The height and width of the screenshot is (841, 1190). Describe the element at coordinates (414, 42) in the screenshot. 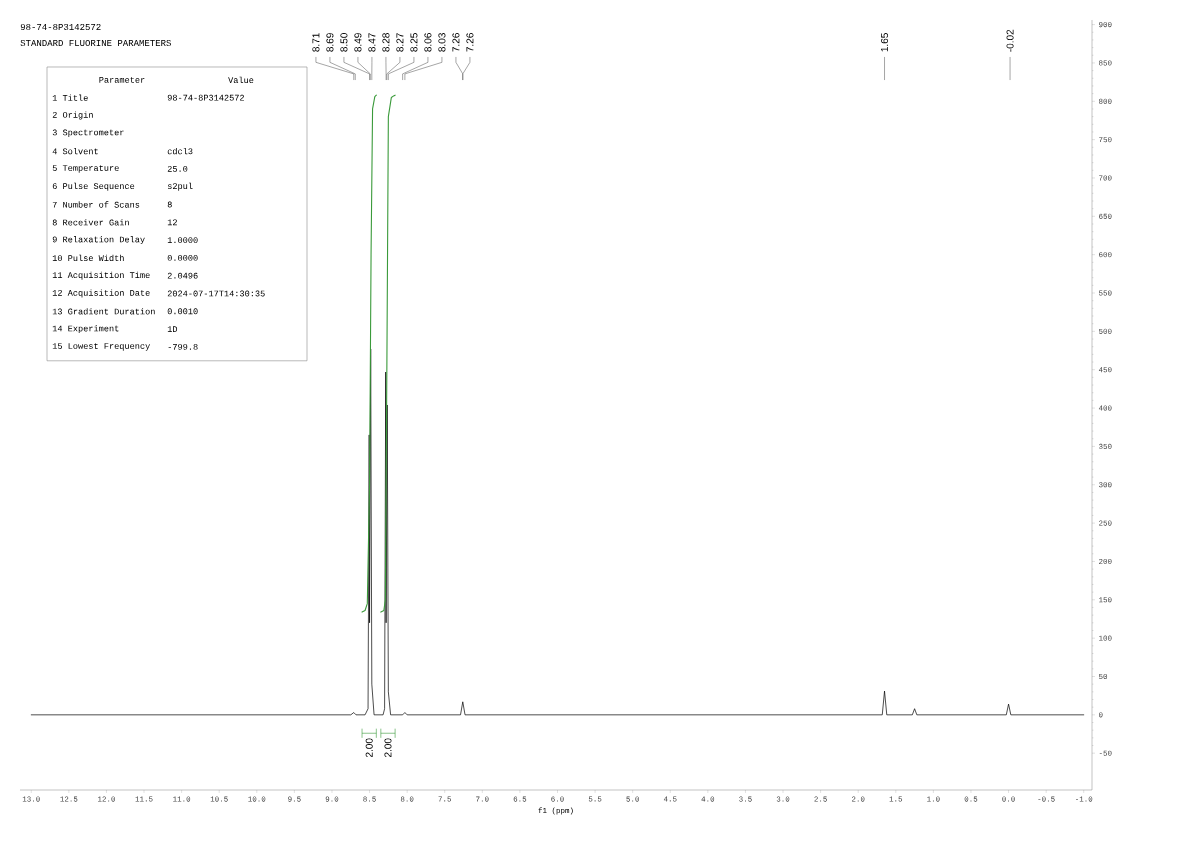

I see `annotation: 8.25` at that location.